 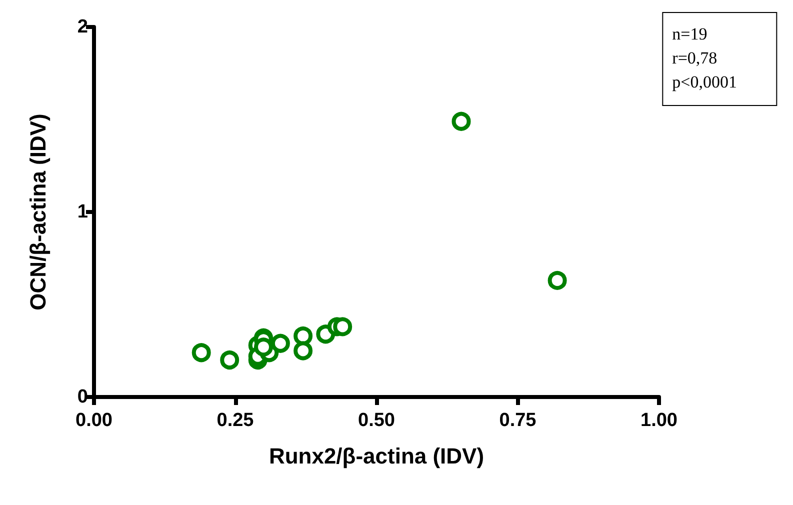 I want to click on x-axis-title: Runx2/β-actina (IDV), so click(x=376, y=456).